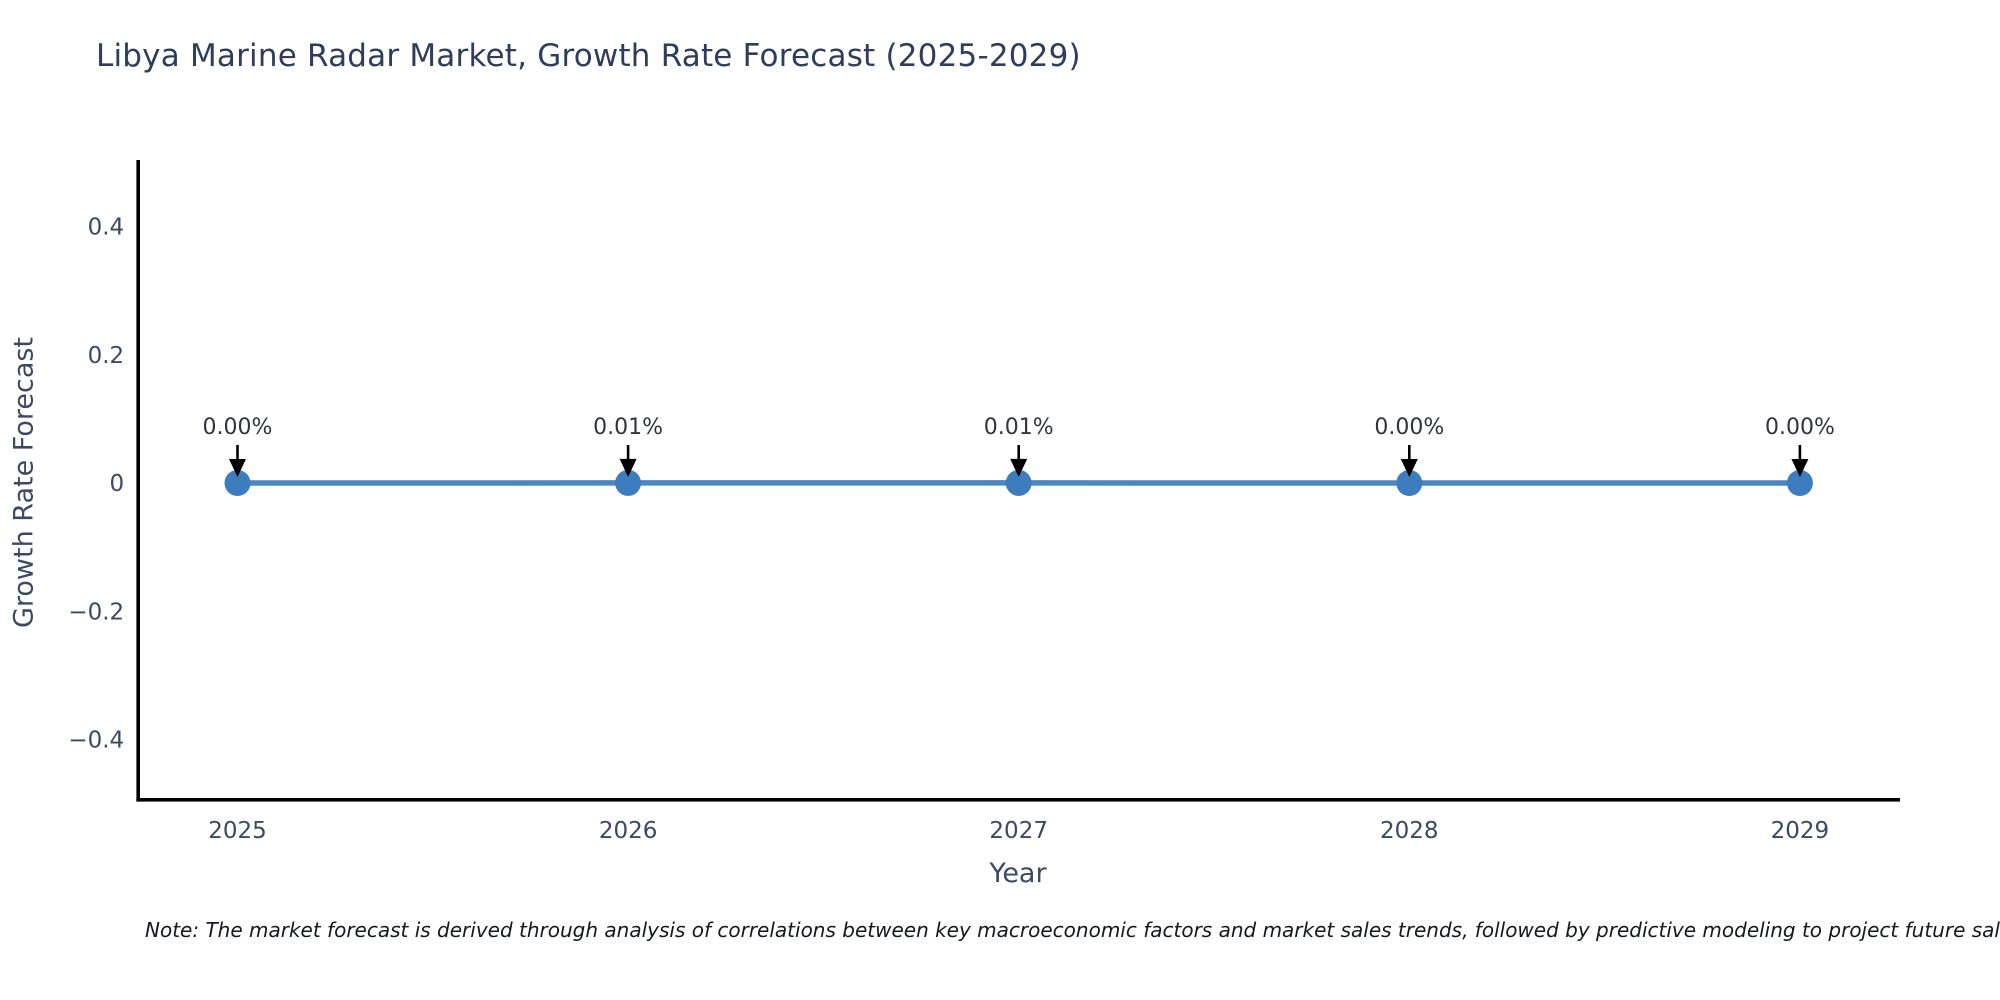 This screenshot has width=2000, height=1000. What do you see at coordinates (1018, 873) in the screenshot?
I see `x-axis-label: Year` at bounding box center [1018, 873].